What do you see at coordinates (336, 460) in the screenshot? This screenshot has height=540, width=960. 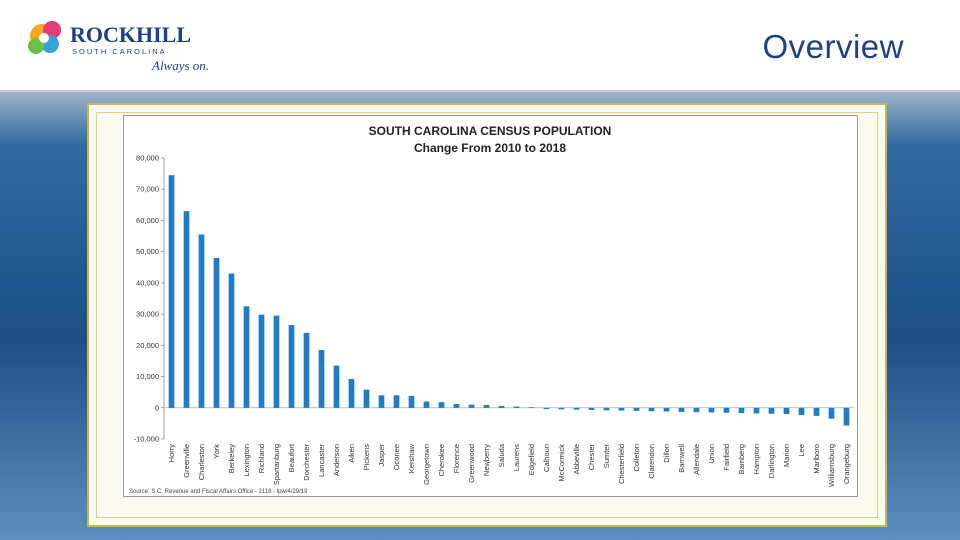 I see `x-tick-label: Anderson` at bounding box center [336, 460].